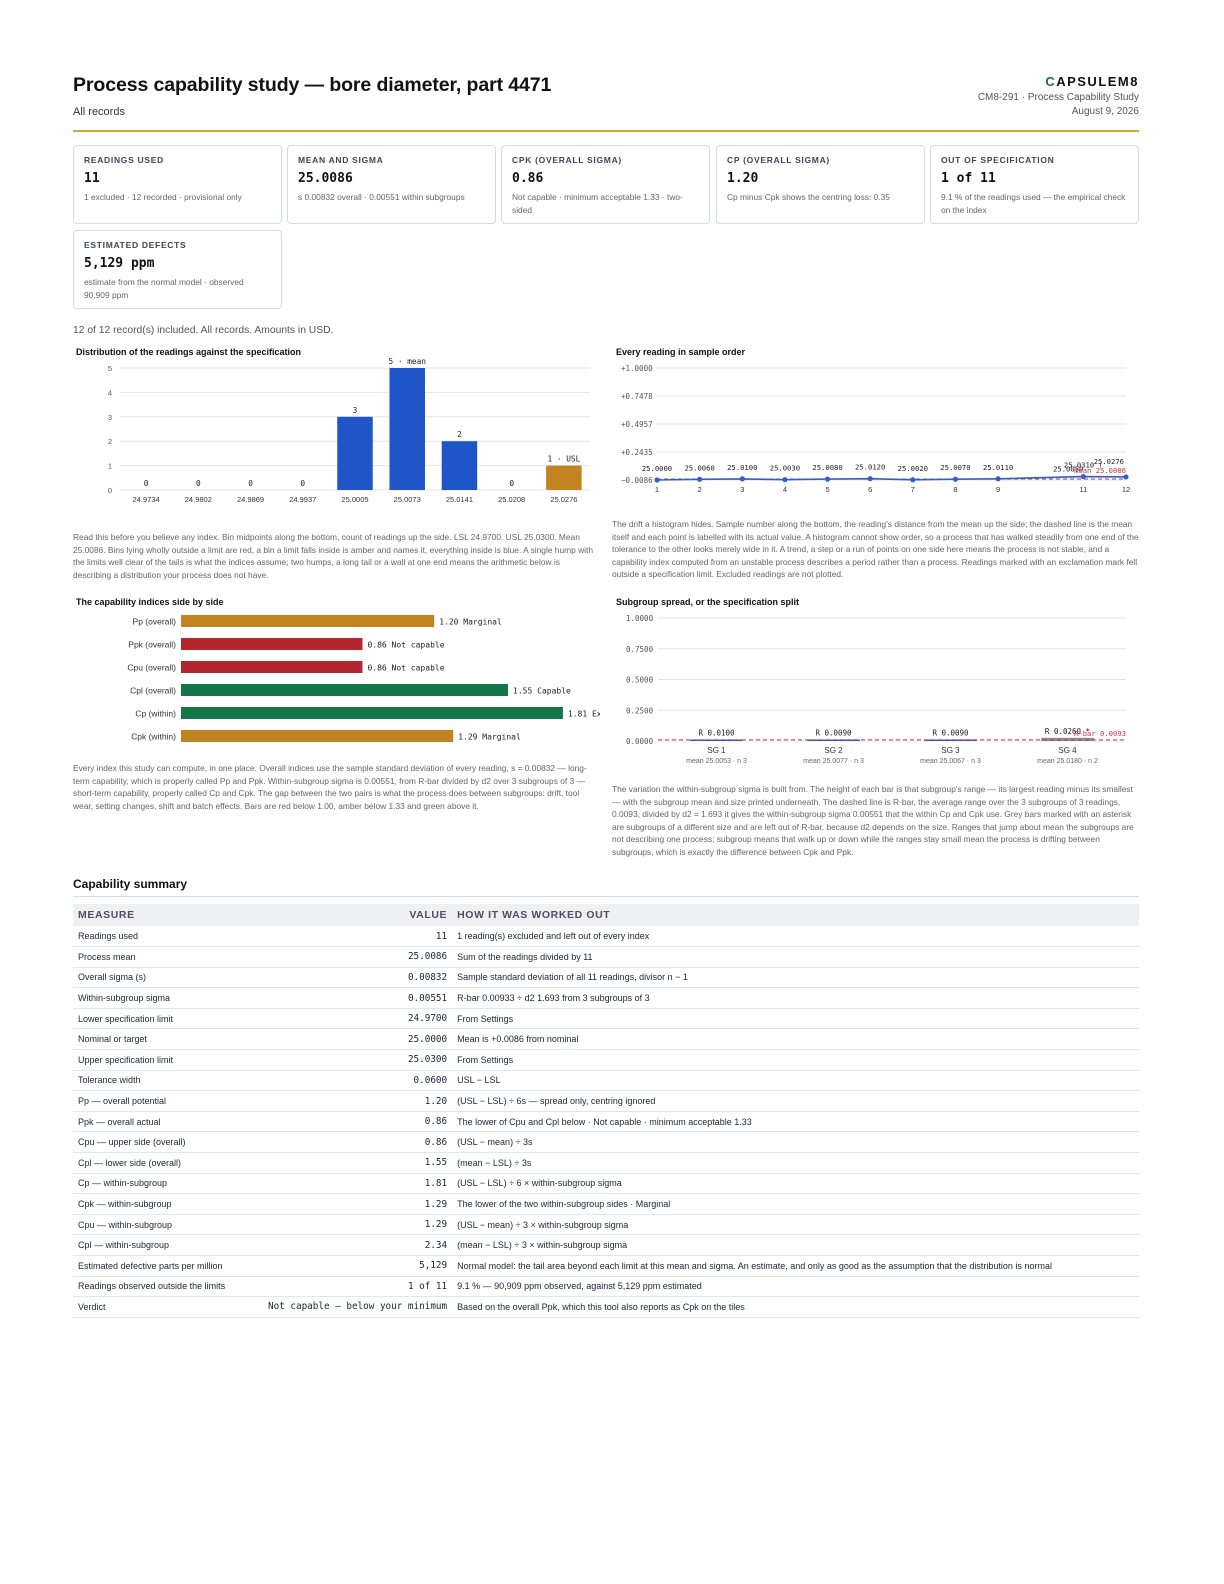 The image size is (1224, 1584). Describe the element at coordinates (168, 1101) in the screenshot. I see `measure-cell: Pp — overall potential` at that location.